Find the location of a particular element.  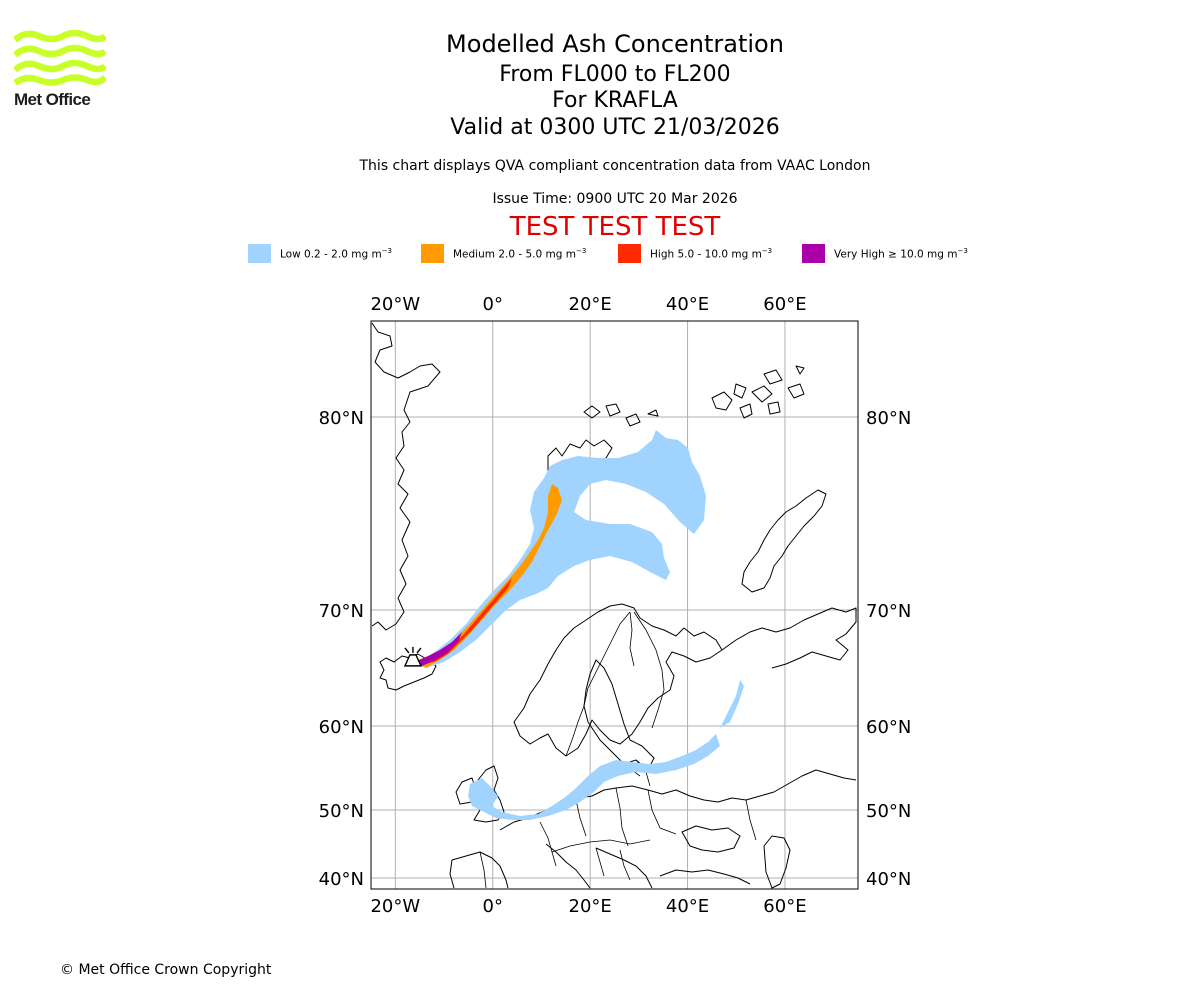

legend-very-high-label: Very High ≥ 10.0 mg m is located at coordinates (896, 254).